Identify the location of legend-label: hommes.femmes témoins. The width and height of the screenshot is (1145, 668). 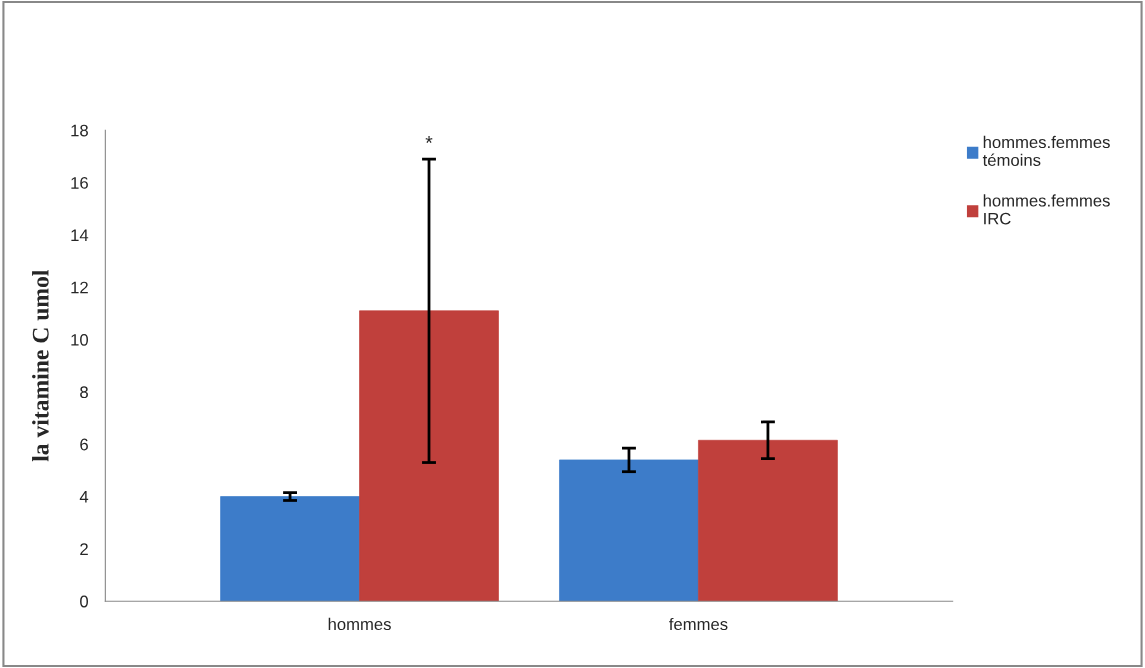
(1046, 151).